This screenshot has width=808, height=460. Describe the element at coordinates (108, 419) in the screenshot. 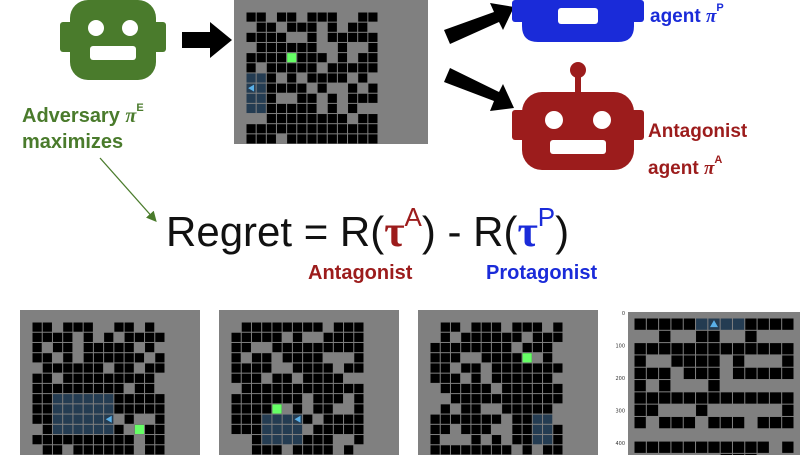

I see `agent-marker-icon` at that location.